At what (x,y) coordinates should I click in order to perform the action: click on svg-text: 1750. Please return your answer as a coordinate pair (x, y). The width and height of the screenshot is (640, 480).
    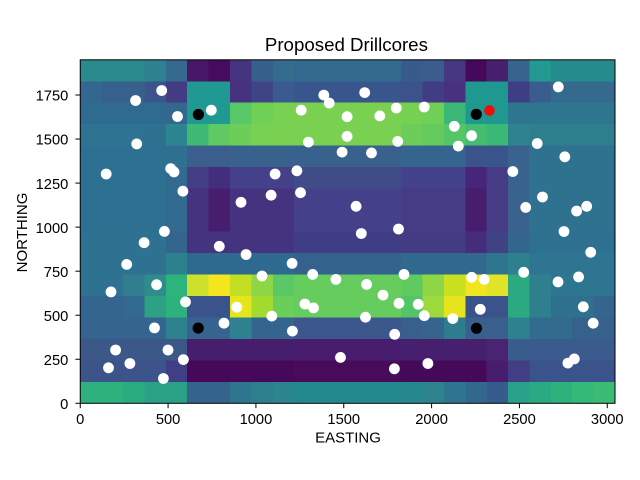
    Looking at the image, I should click on (52, 97).